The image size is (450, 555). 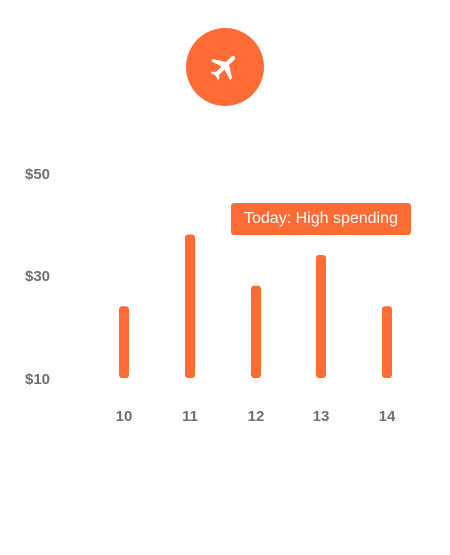 I want to click on y-tick-label: $10, so click(x=37, y=379).